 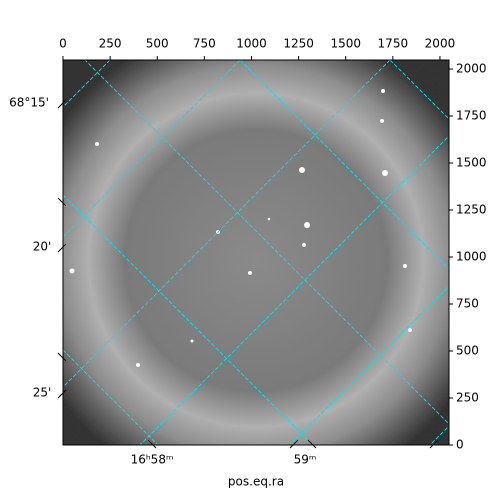 What do you see at coordinates (471, 116) in the screenshot?
I see `y-tick-label: 1750` at bounding box center [471, 116].